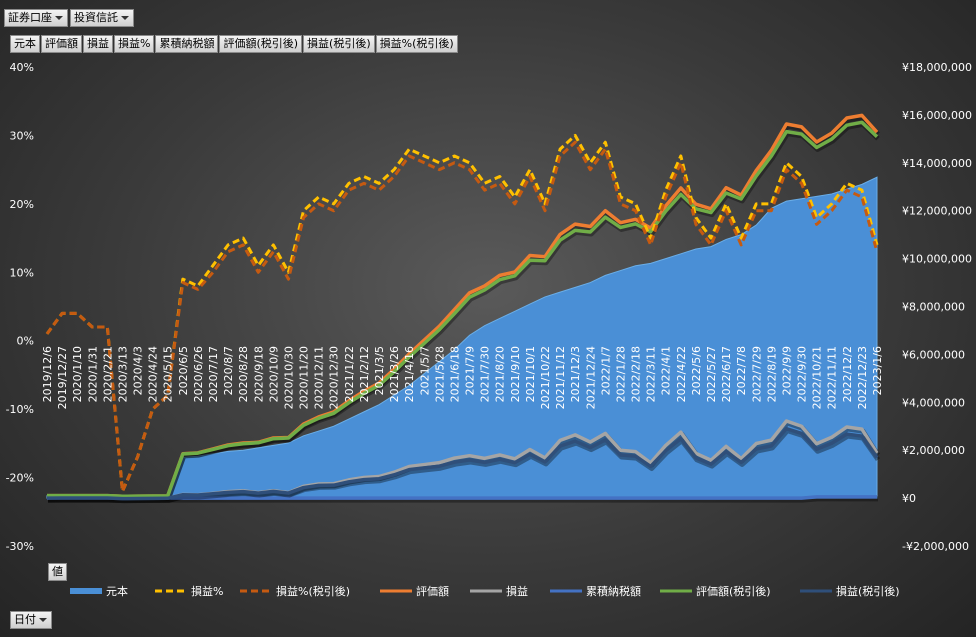 The image size is (976, 637). Describe the element at coordinates (77, 374) in the screenshot. I see `x-tick-label: 2020/1/10` at that location.